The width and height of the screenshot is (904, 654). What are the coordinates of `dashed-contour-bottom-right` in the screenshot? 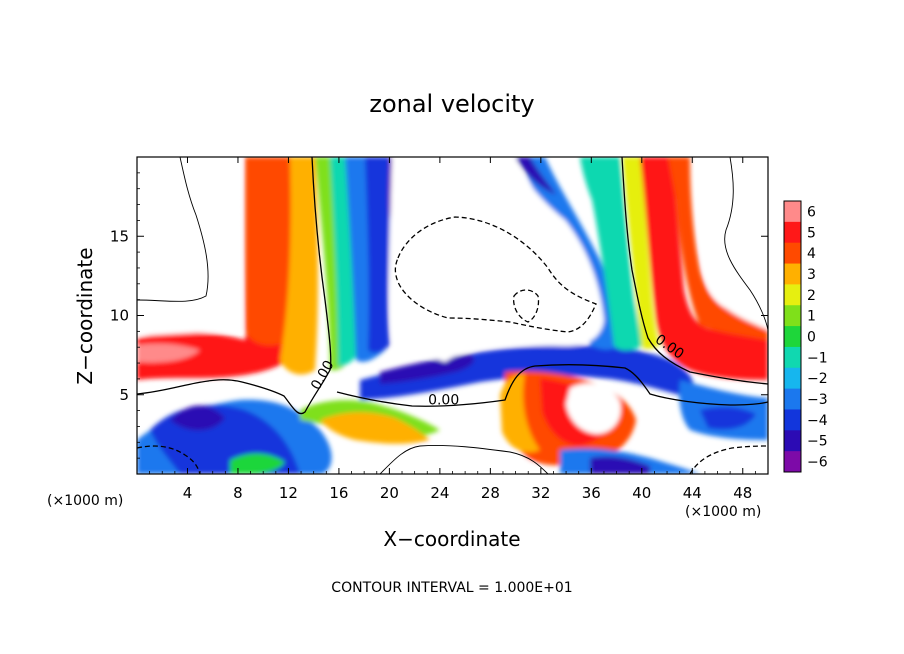 It's located at (728, 459).